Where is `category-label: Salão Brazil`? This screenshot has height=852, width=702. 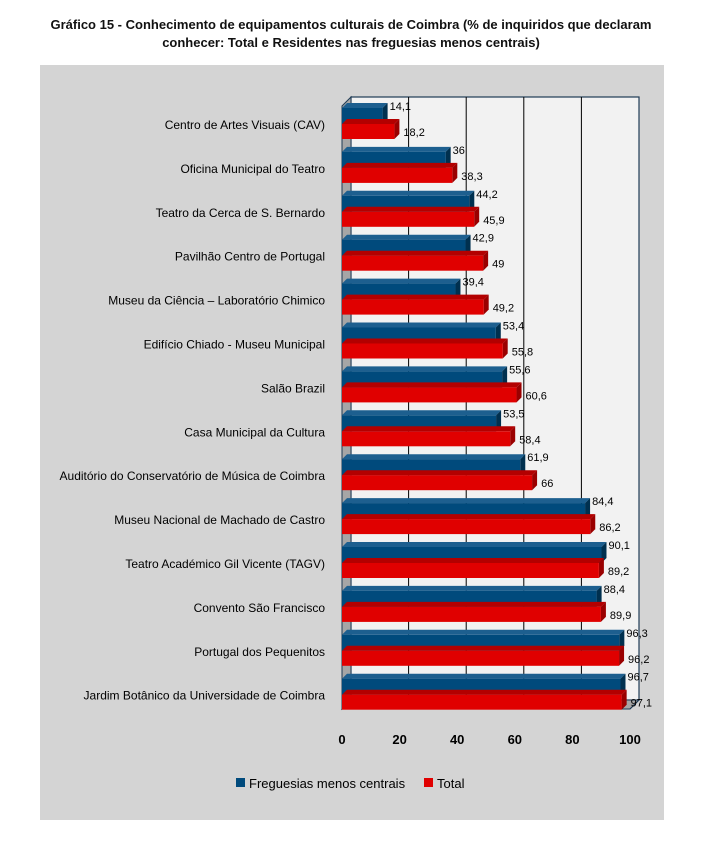 category-label: Salão Brazil is located at coordinates (293, 388).